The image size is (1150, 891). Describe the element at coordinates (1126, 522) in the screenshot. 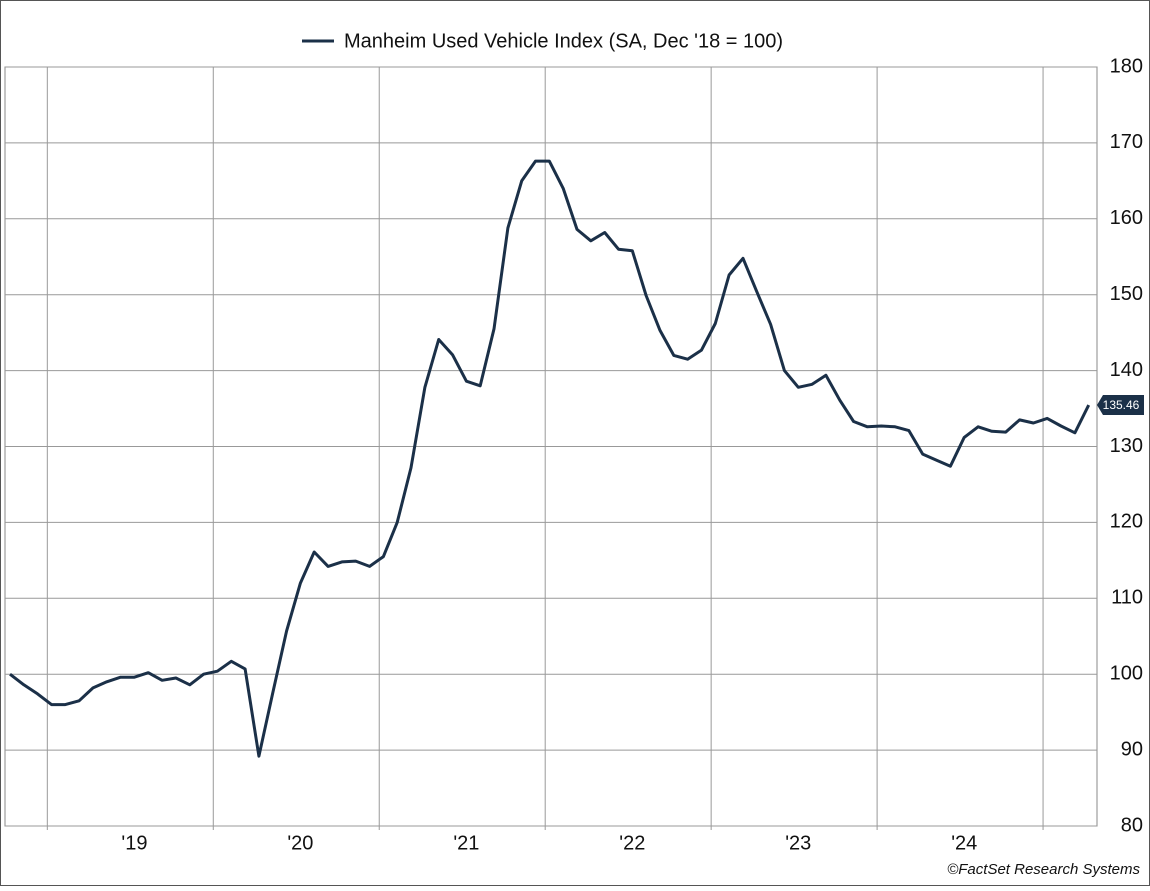

I see `y-tick-label: 120` at that location.